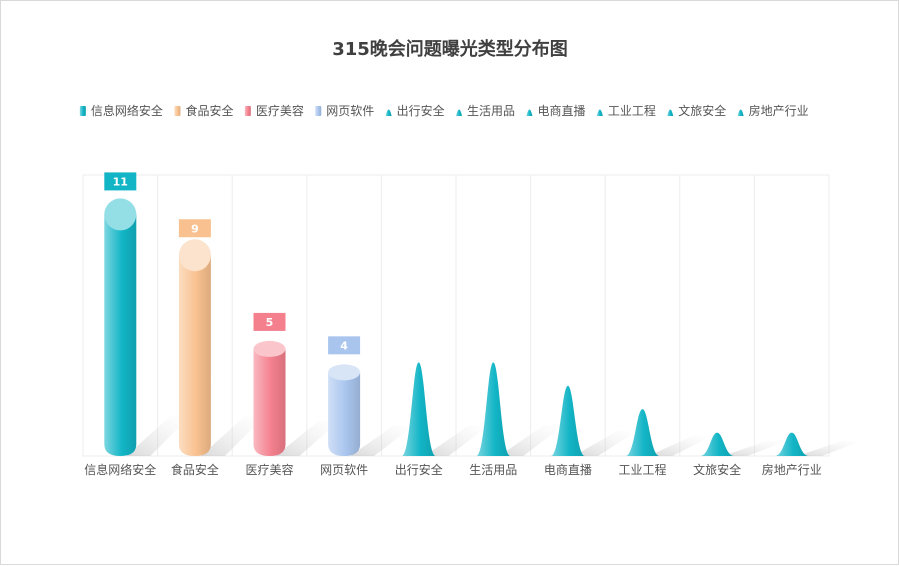 The image size is (899, 566). I want to click on data-label-text: 11, so click(120, 181).